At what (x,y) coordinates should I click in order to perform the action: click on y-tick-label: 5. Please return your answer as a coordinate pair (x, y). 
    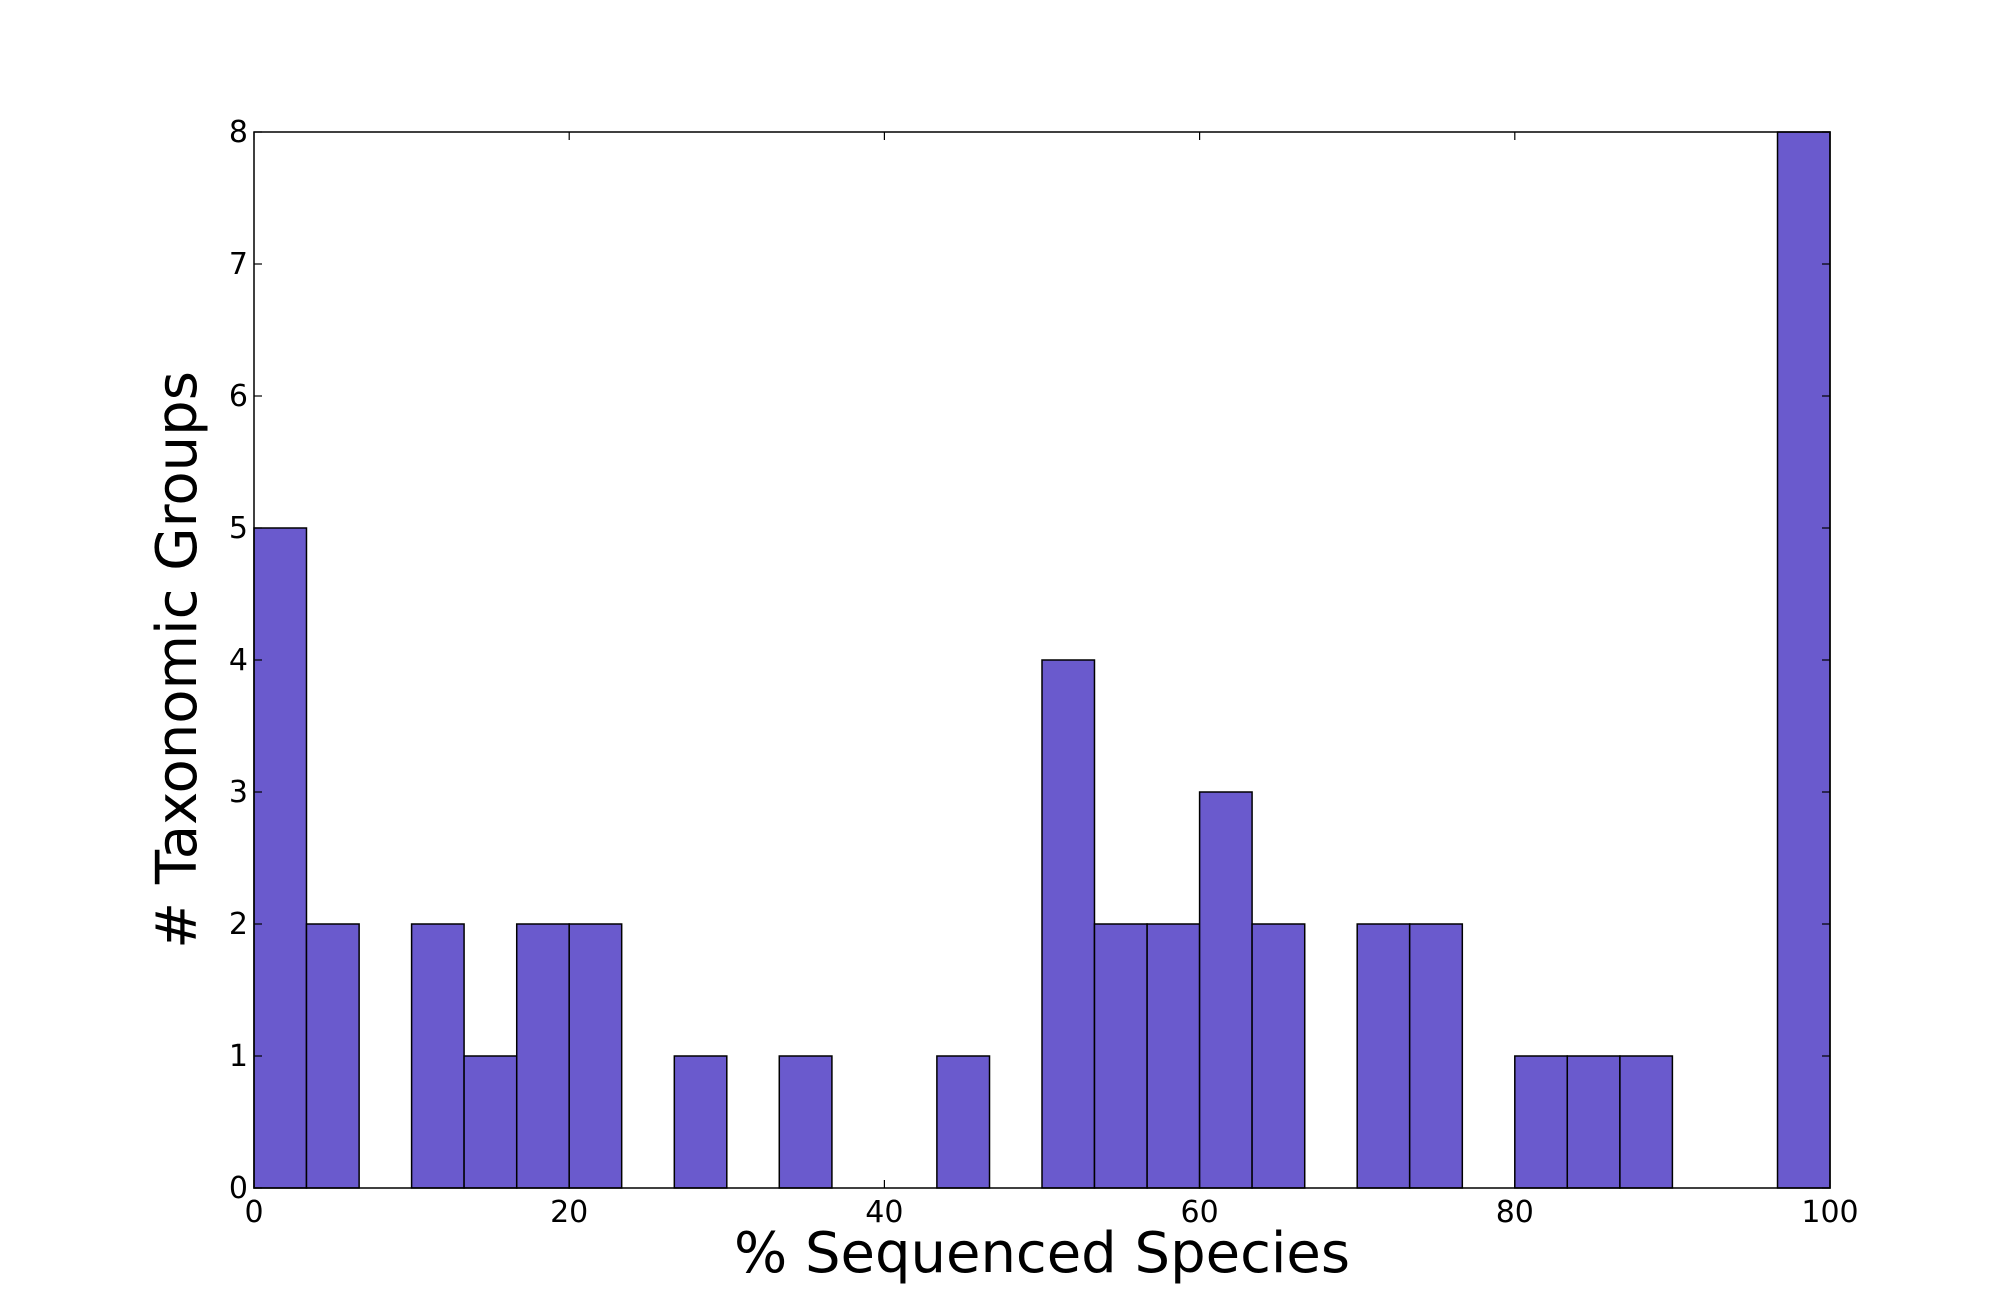
    Looking at the image, I should click on (238, 528).